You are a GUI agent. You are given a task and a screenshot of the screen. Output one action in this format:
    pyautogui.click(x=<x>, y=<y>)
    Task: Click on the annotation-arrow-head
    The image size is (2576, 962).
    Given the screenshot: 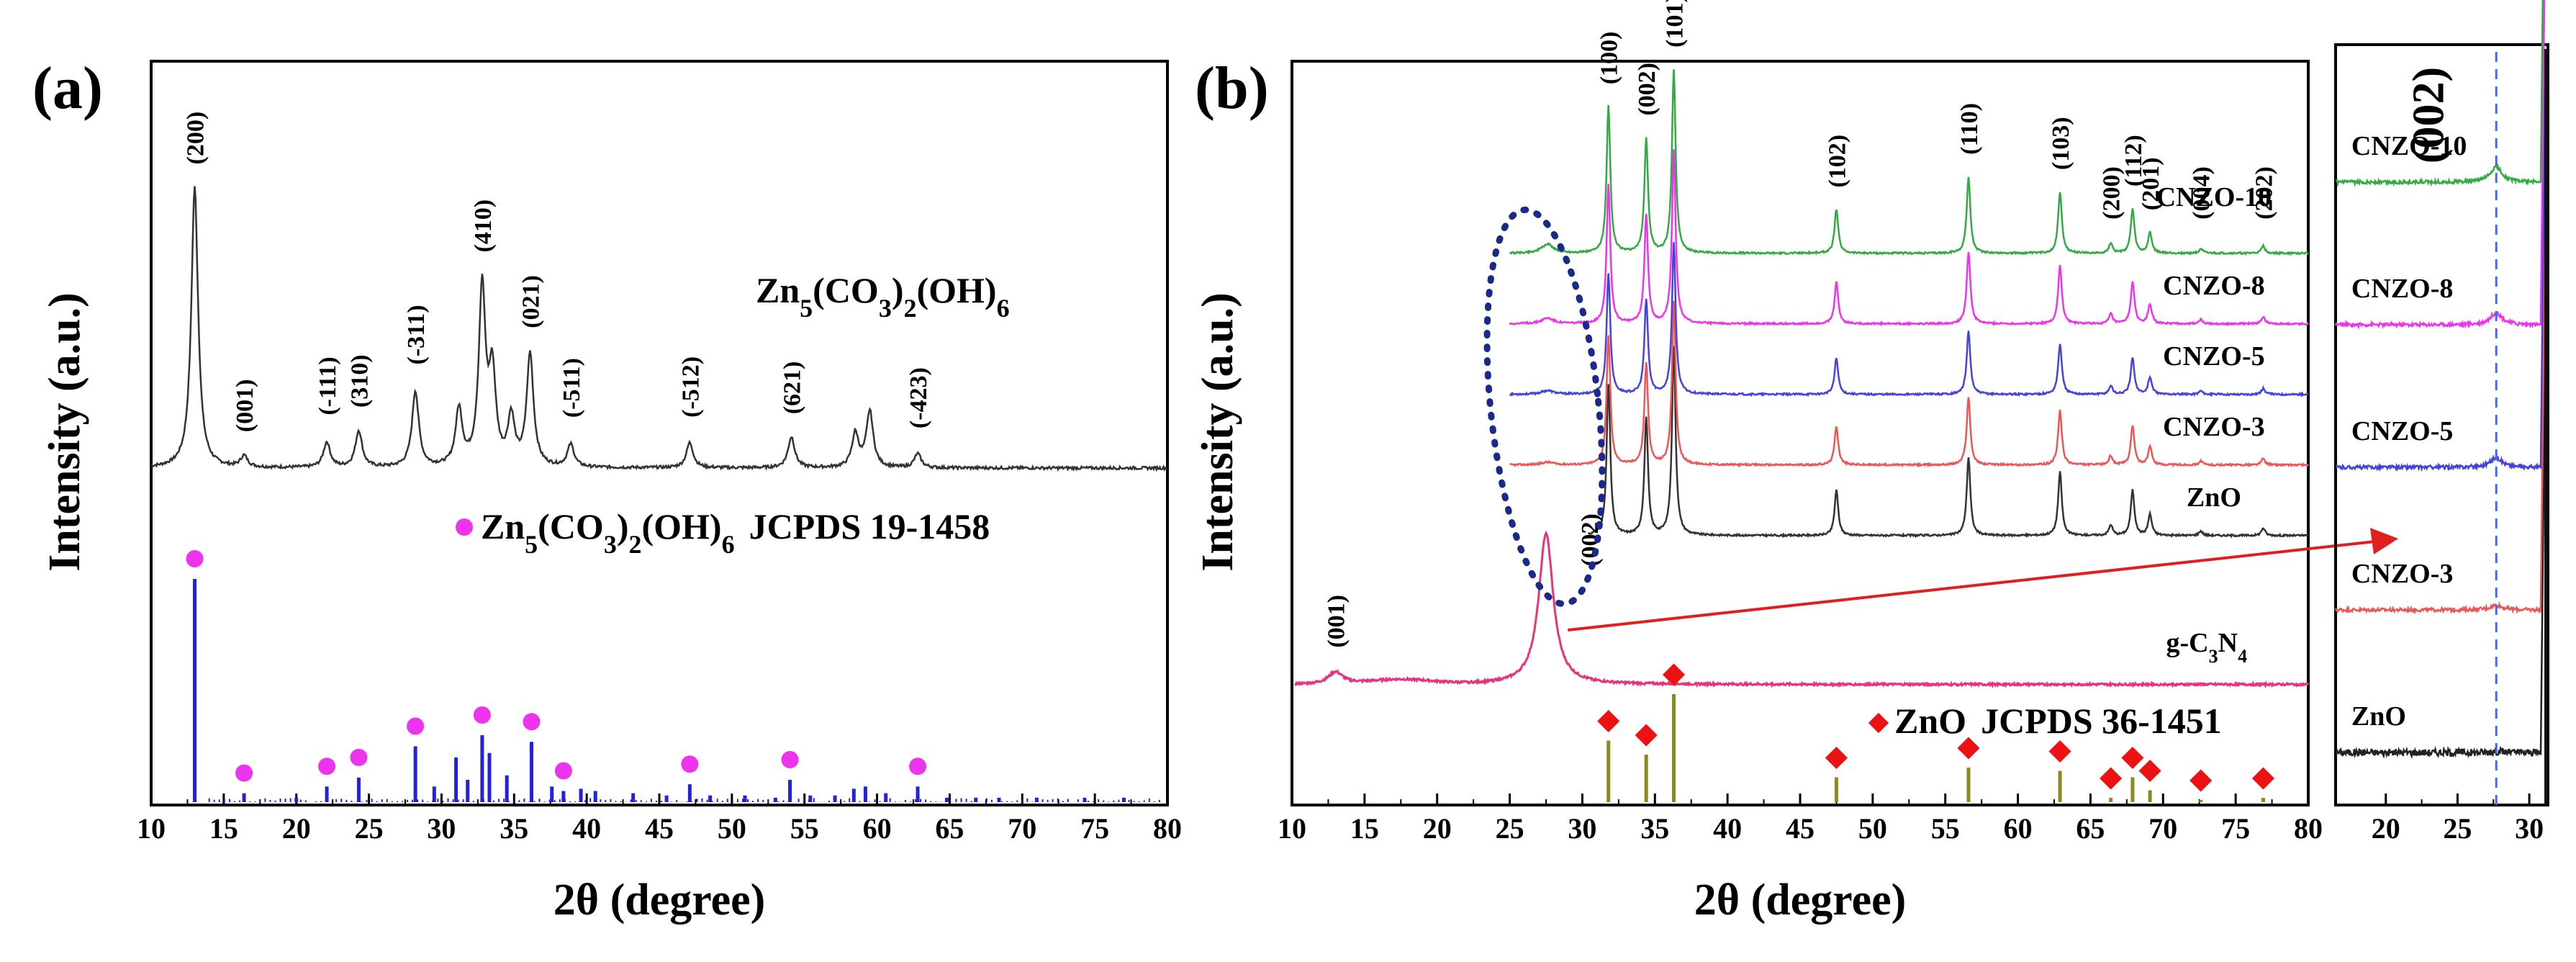 What is the action you would take?
    pyautogui.click(x=2384, y=541)
    